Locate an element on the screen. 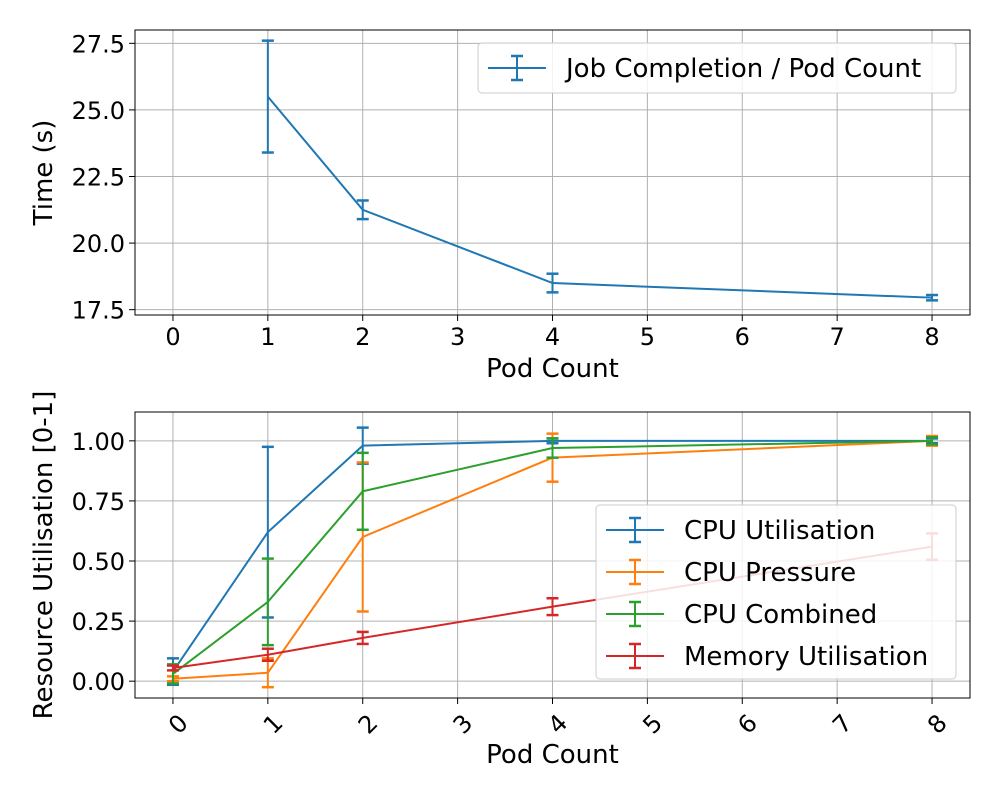  y-tick-label: 0.50 is located at coordinates (98, 562).